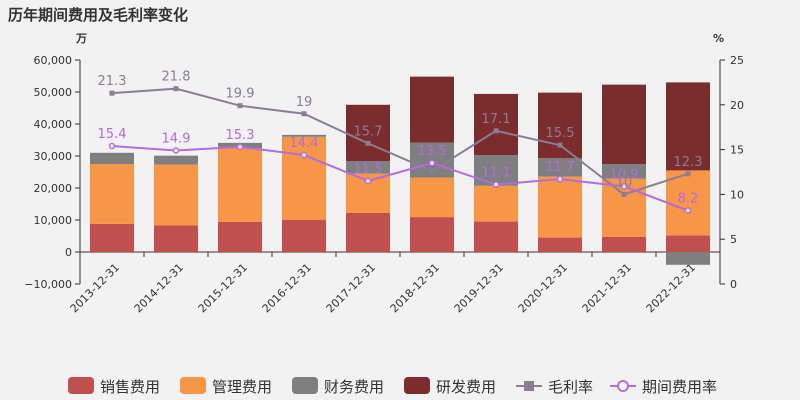  Describe the element at coordinates (737, 105) in the screenshot. I see `right-axis-tick-label: 20` at that location.